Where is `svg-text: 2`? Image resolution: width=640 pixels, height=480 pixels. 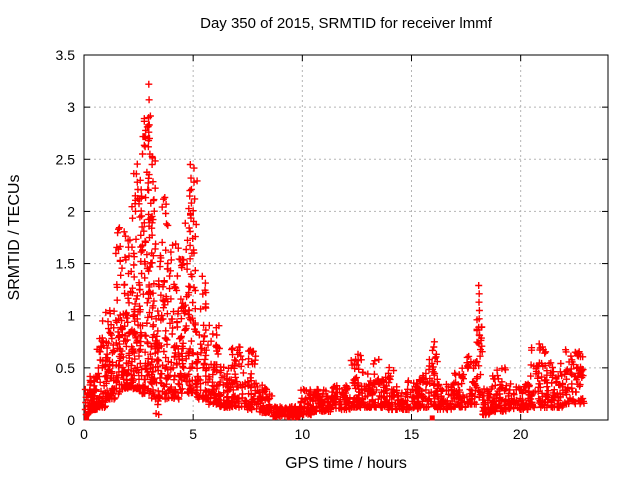 svg-text: 2 is located at coordinates (71, 211).